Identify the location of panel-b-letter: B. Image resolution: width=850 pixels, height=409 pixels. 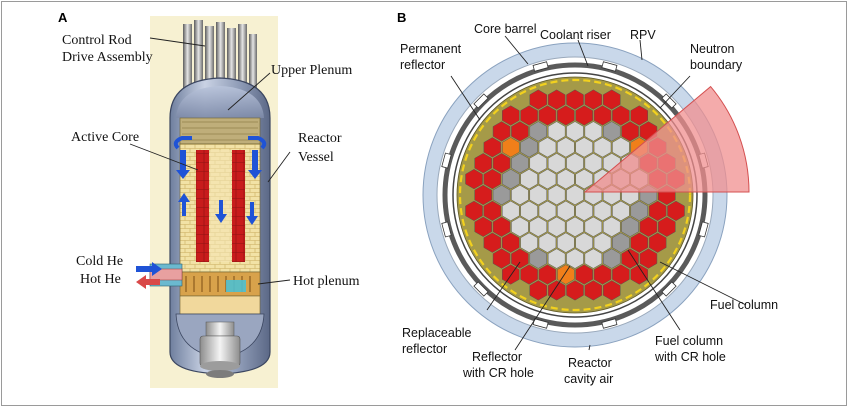
(402, 17).